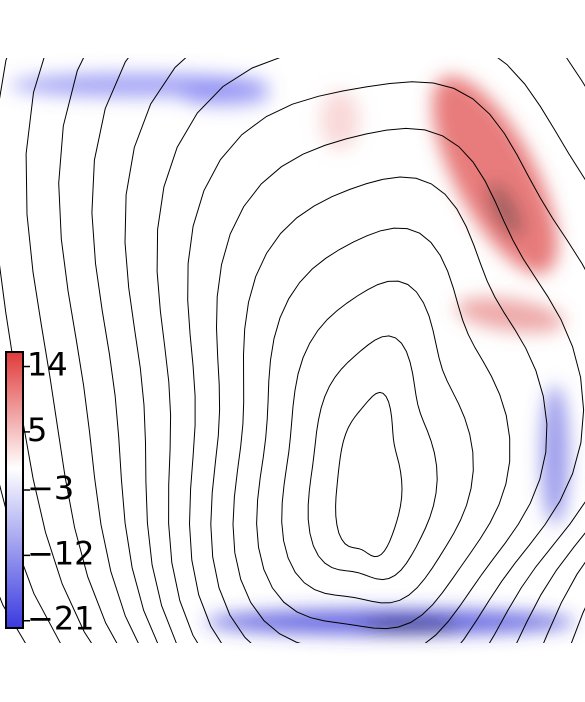  What do you see at coordinates (50, 488) in the screenshot?
I see `colorbar-tick-label: −3` at bounding box center [50, 488].